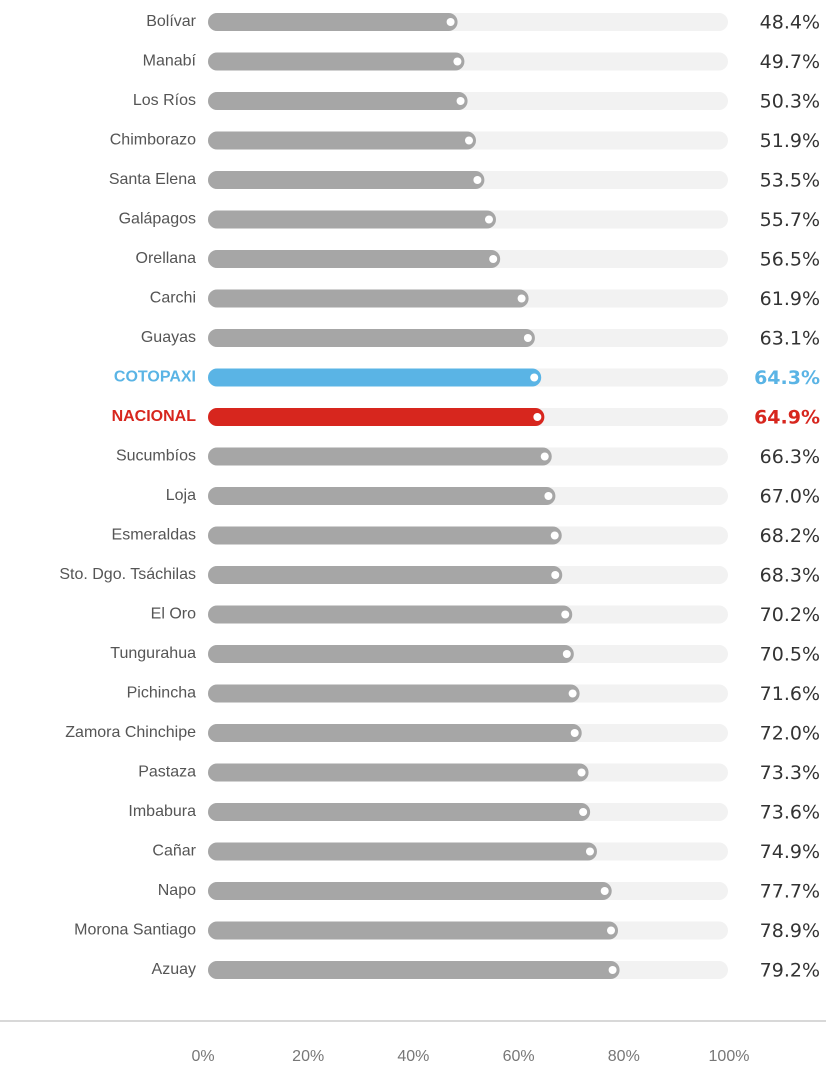  Describe the element at coordinates (790, 141) in the screenshot. I see `value-label: 51.9%` at that location.